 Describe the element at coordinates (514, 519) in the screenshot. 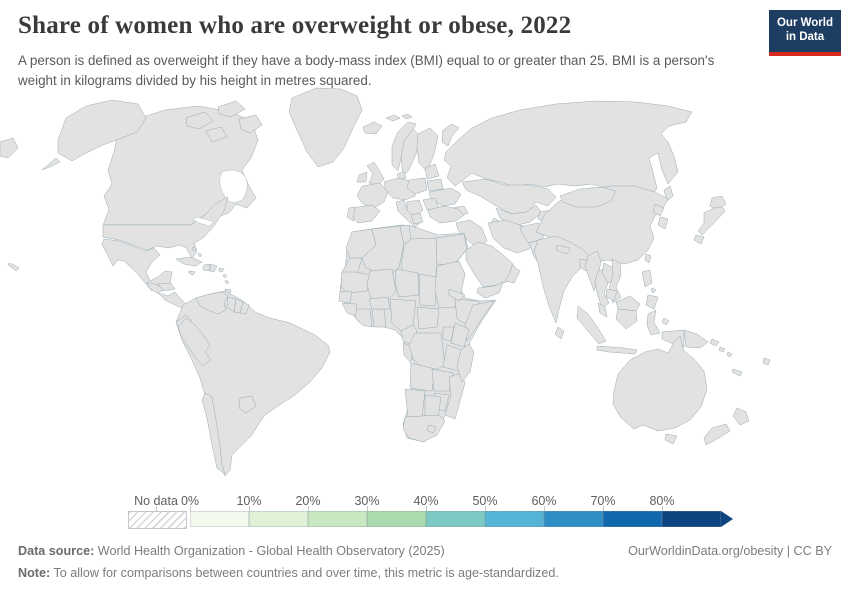

I see `legend-bin-50%` at that location.